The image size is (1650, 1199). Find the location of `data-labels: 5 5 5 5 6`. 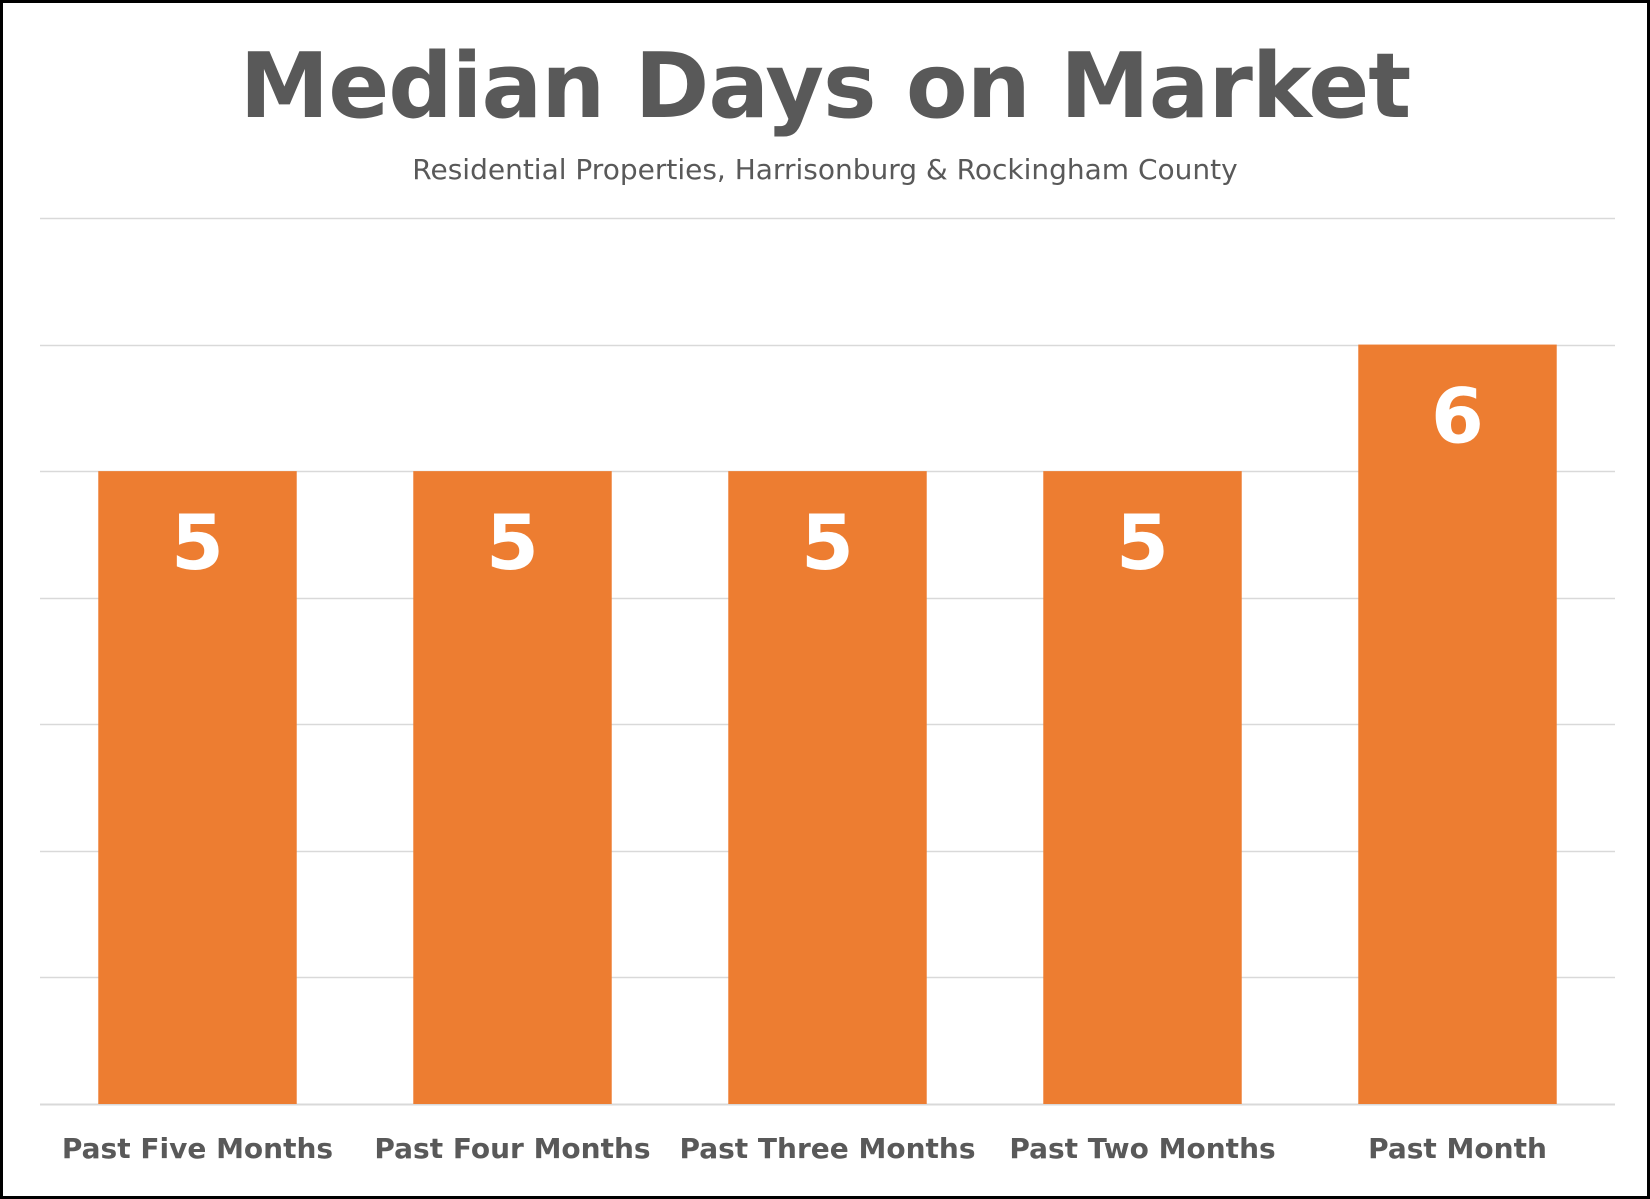

data-labels: 5 5 5 5 6 is located at coordinates (827, 480).